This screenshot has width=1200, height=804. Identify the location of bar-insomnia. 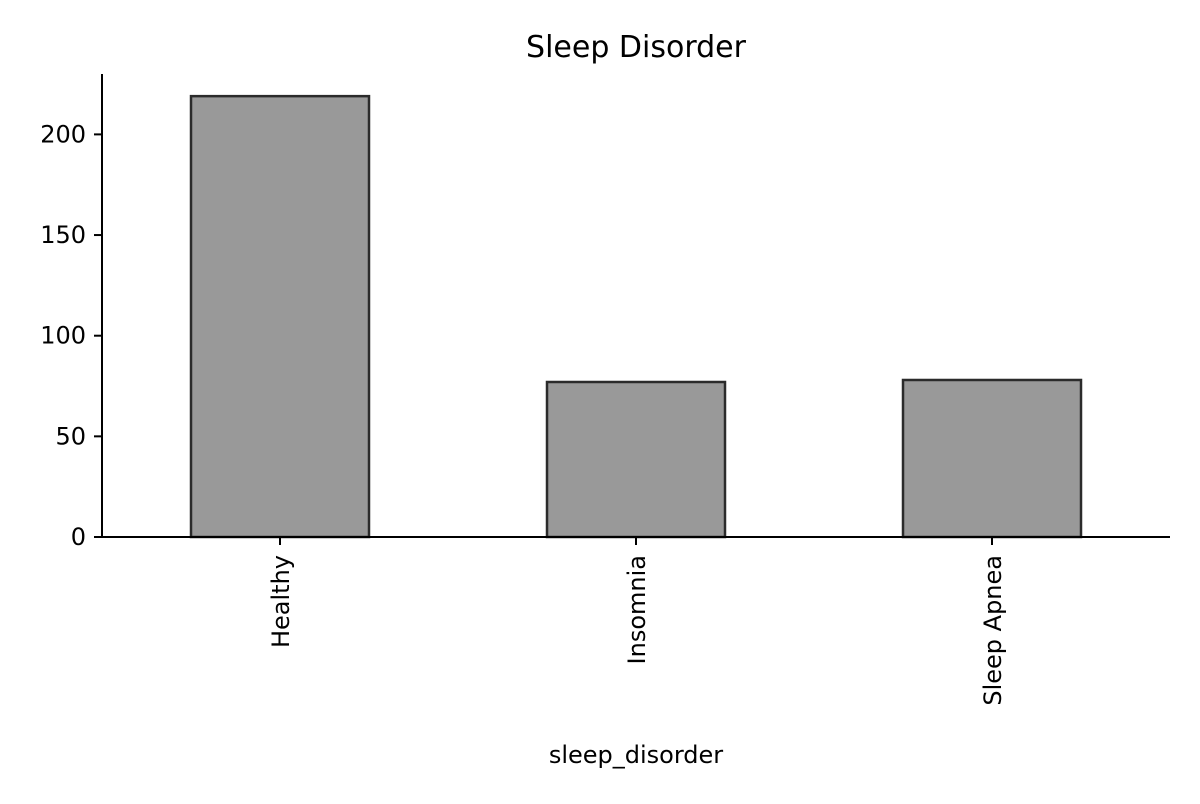
(636, 459).